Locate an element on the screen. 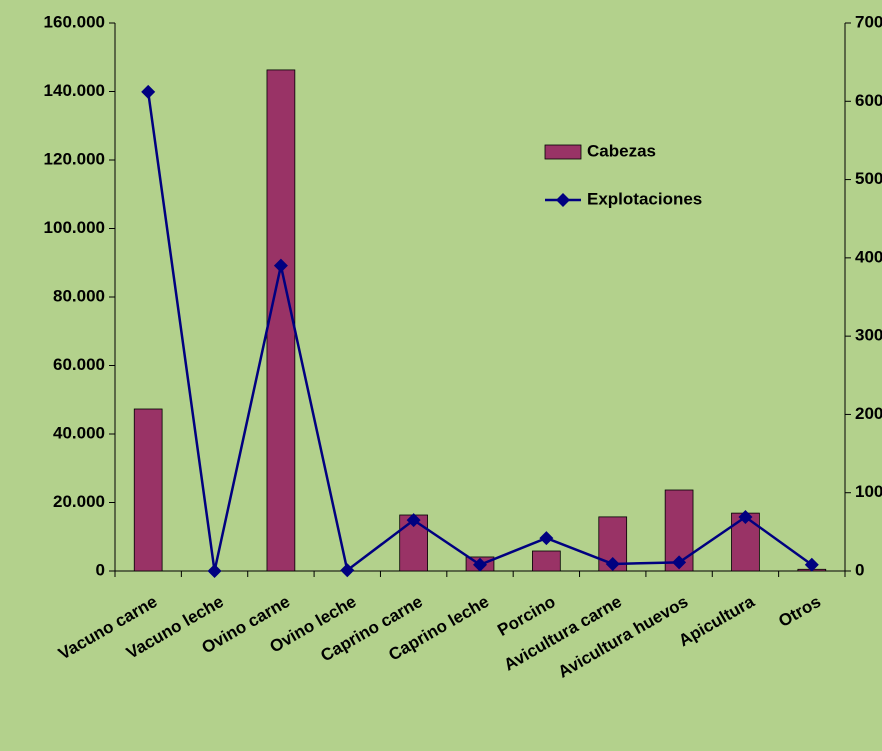  y2-tick-label: 200 is located at coordinates (868, 413).